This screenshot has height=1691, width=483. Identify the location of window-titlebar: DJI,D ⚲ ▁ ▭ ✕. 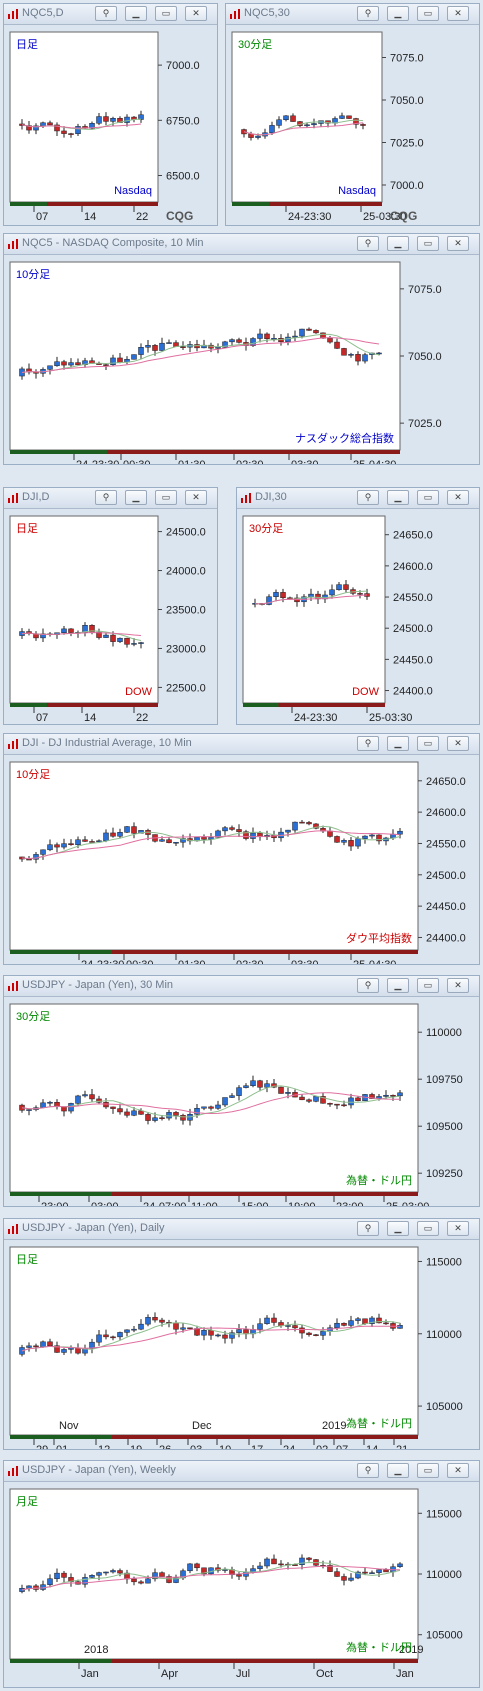
(110, 498).